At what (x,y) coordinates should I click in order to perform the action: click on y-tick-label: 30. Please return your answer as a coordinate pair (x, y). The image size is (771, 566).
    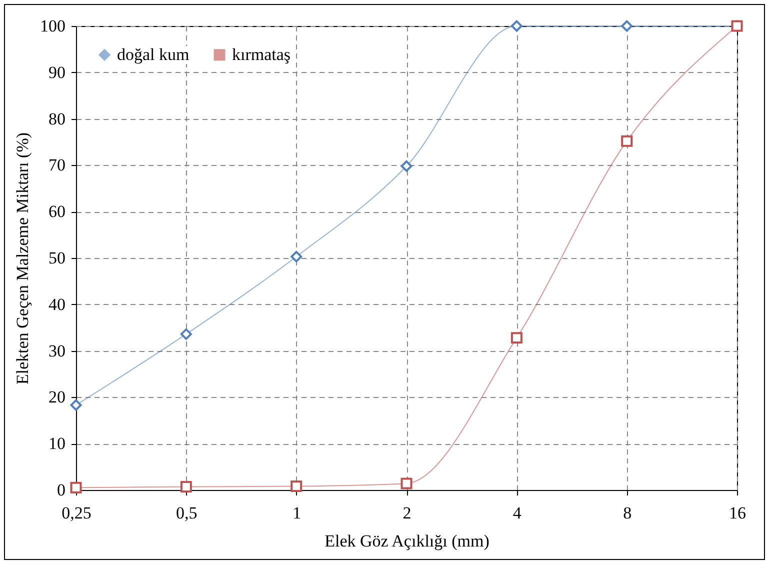
    Looking at the image, I should click on (57, 350).